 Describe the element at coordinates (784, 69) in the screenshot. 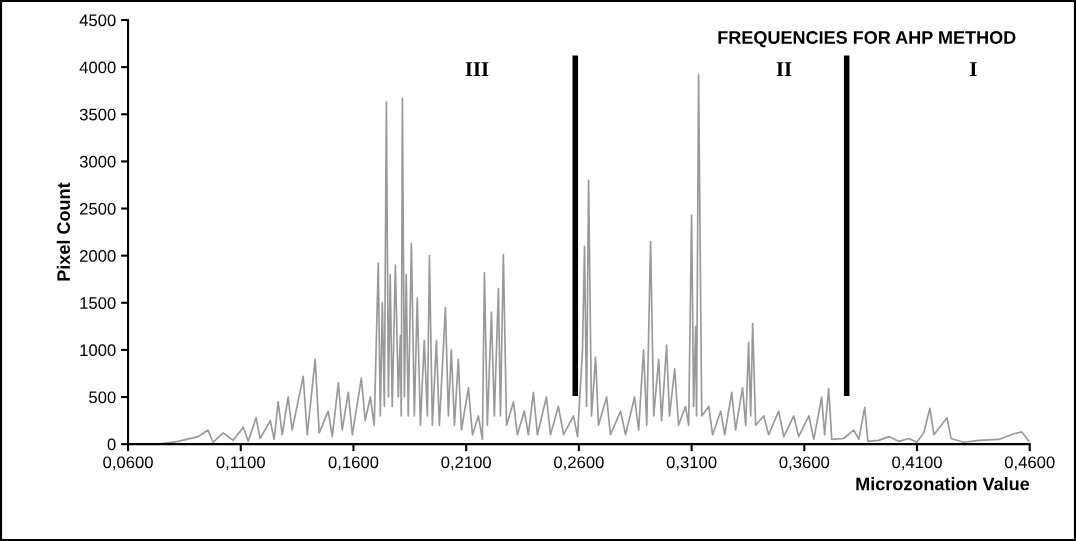

I see `annotation: II` at that location.